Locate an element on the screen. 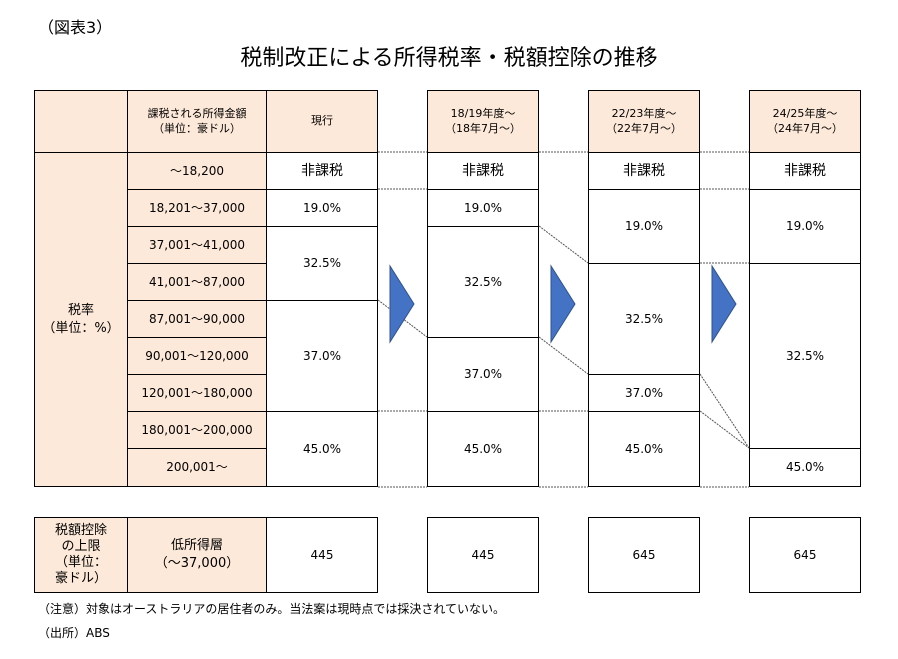 The width and height of the screenshot is (898, 659). offset-label: 税額控除 の上限 （単位： 豪ドル） is located at coordinates (81, 555).